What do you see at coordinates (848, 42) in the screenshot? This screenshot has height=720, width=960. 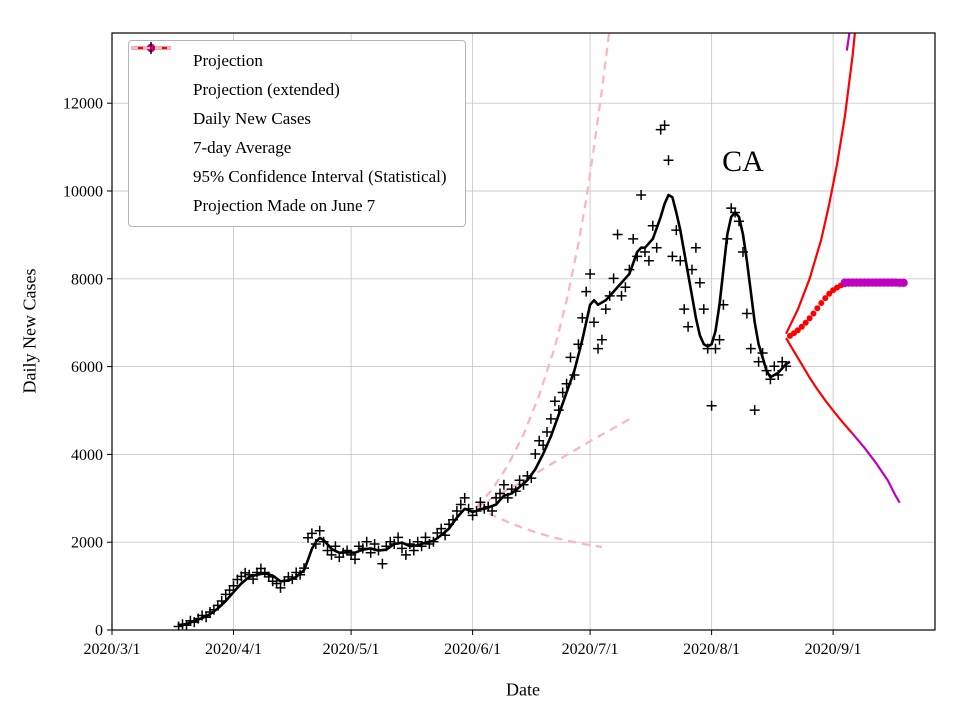 I see `series-ci-upper-extended` at bounding box center [848, 42].